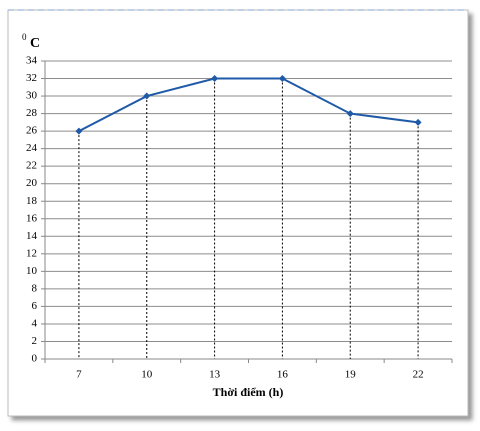  I want to click on y-tick-label: 28, so click(32, 113).